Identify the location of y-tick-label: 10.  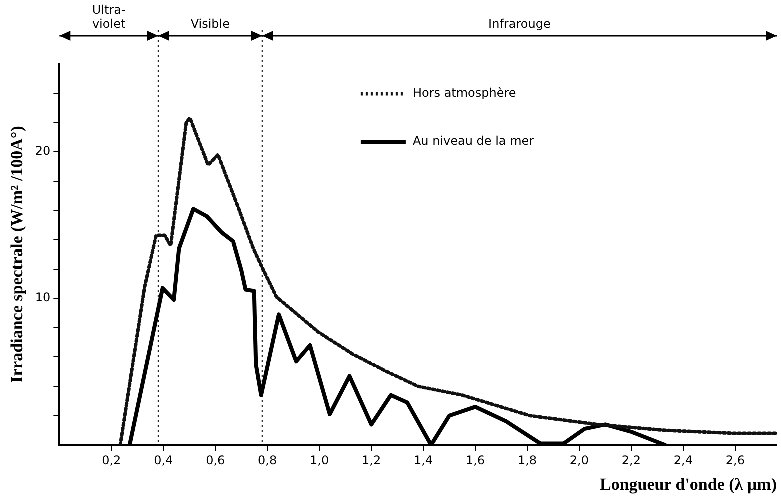
(43, 297).